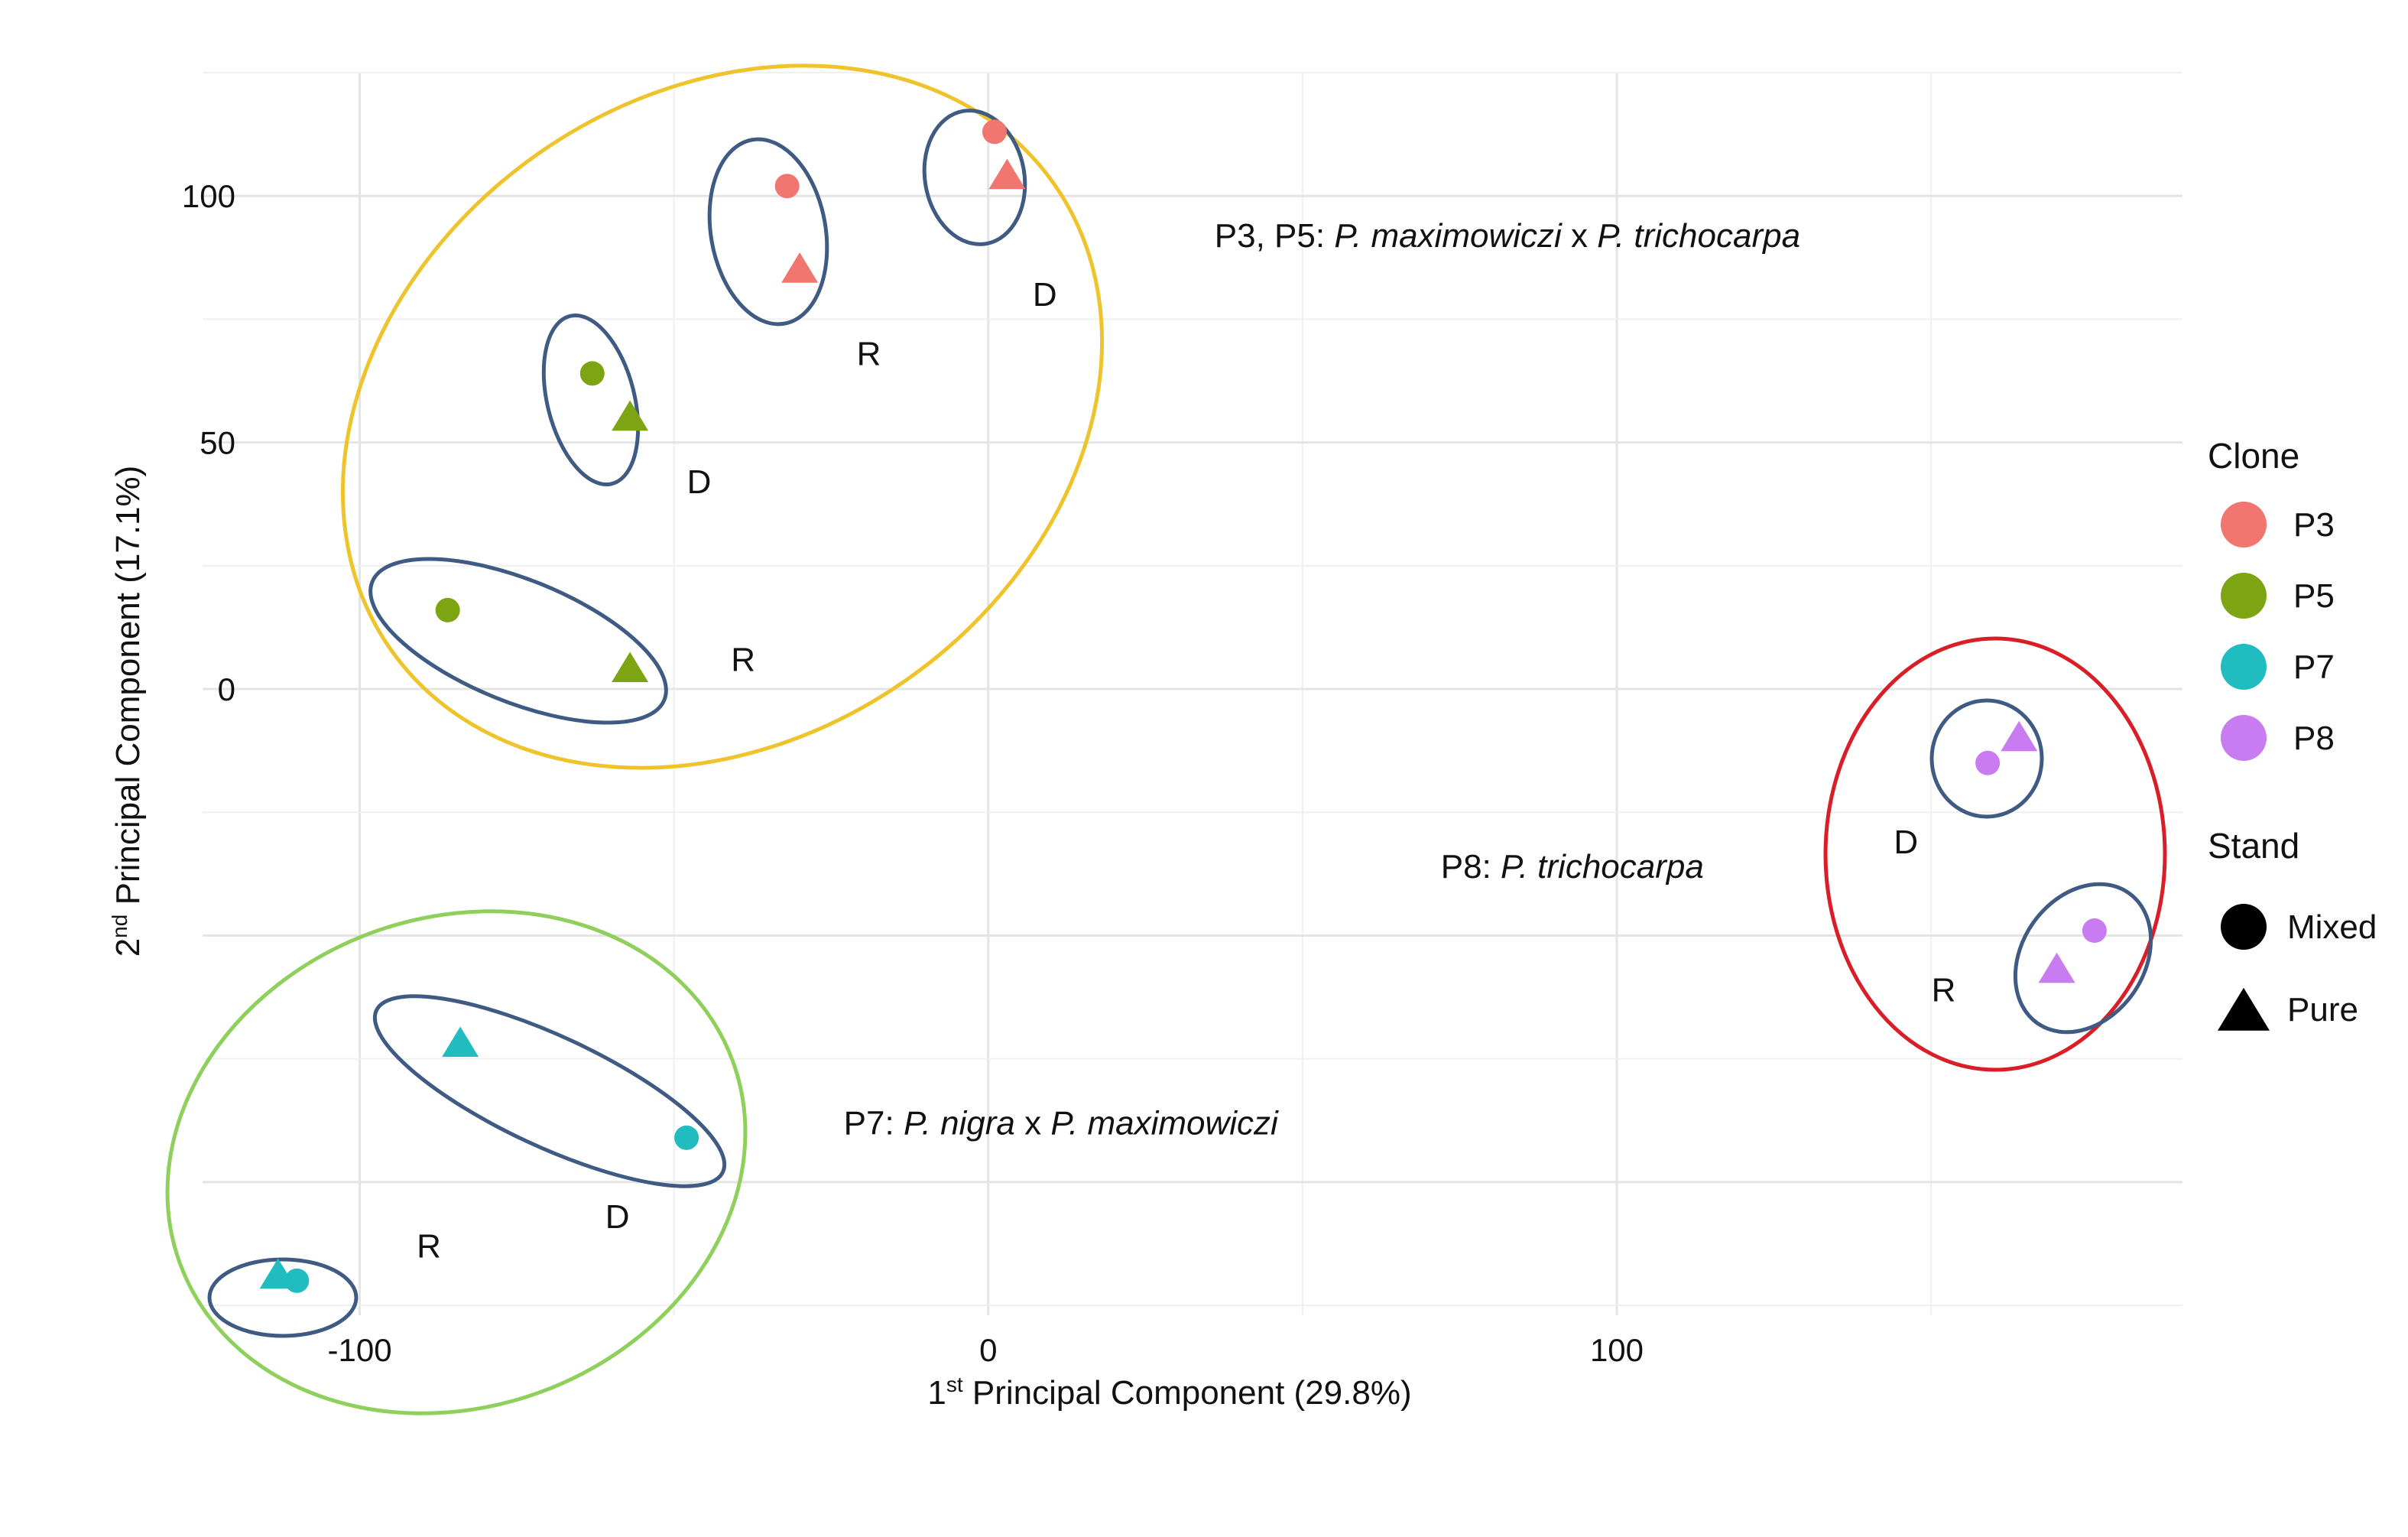 This screenshot has height=1537, width=2408. I want to click on x-tick-label: 100, so click(1617, 1350).